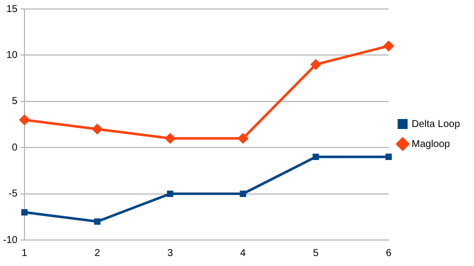  I want to click on y-tick-label: 5, so click(15, 102).